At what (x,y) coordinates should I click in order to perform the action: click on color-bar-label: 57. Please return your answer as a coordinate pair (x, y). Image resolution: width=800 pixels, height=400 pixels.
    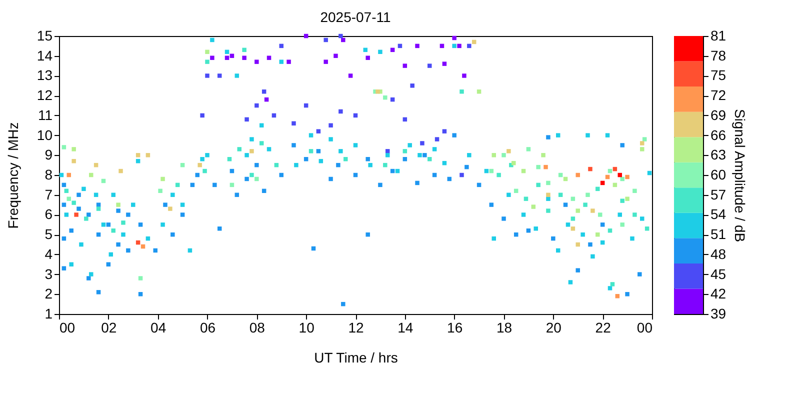
    Looking at the image, I should click on (718, 194).